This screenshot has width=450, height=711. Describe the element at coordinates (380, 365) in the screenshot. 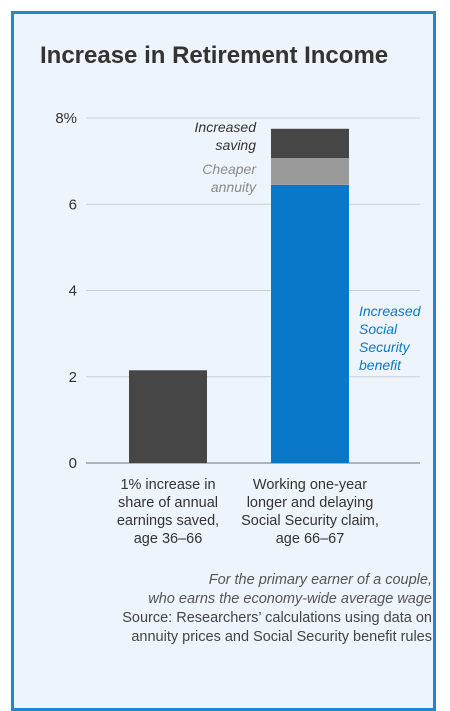

I see `series-annotation: benefit` at that location.